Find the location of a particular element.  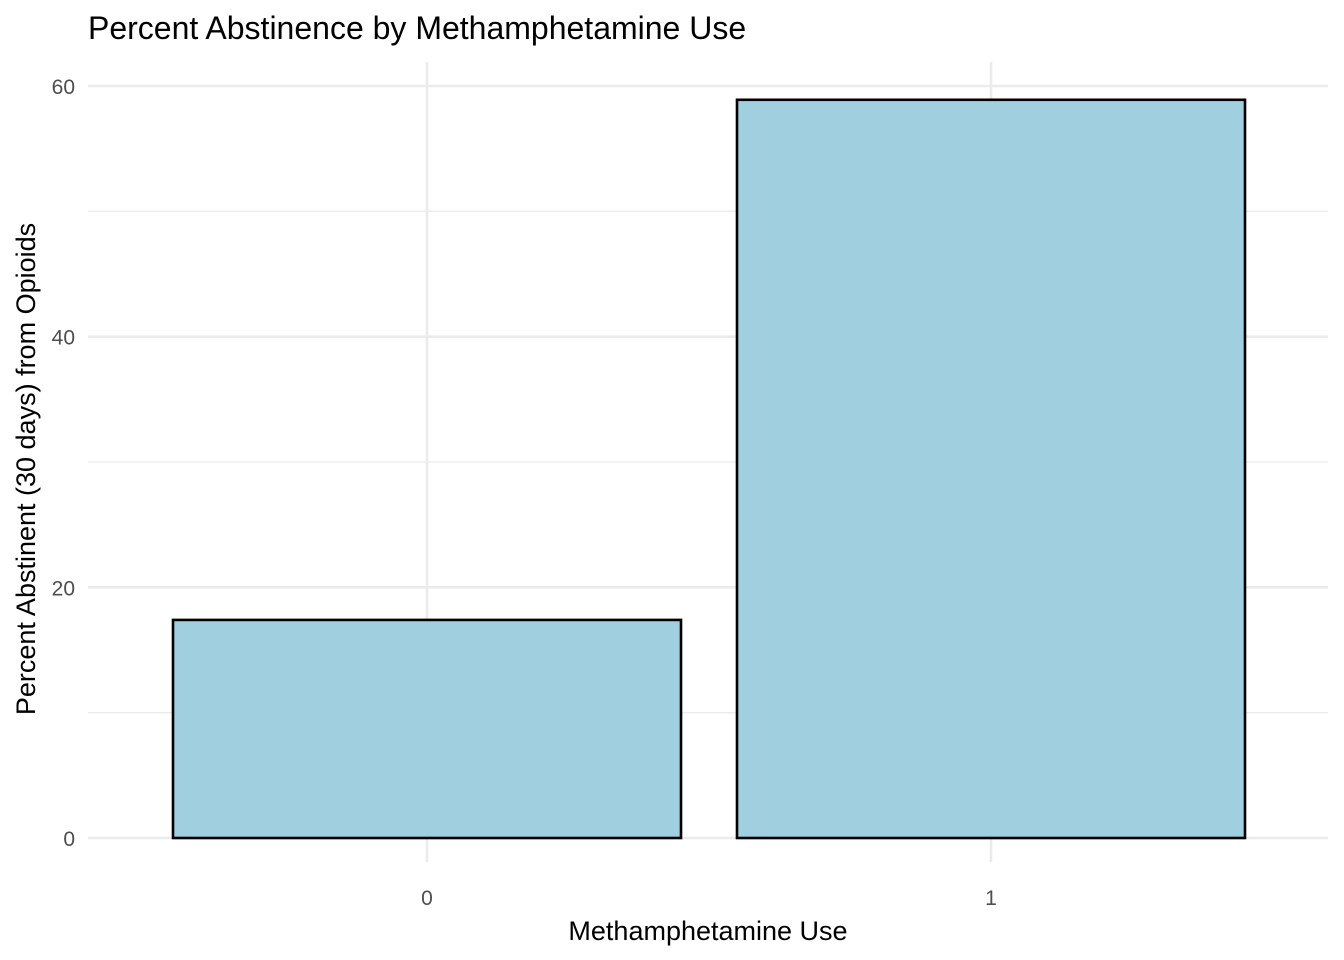

y-tick-label: 0 is located at coordinates (69, 839).